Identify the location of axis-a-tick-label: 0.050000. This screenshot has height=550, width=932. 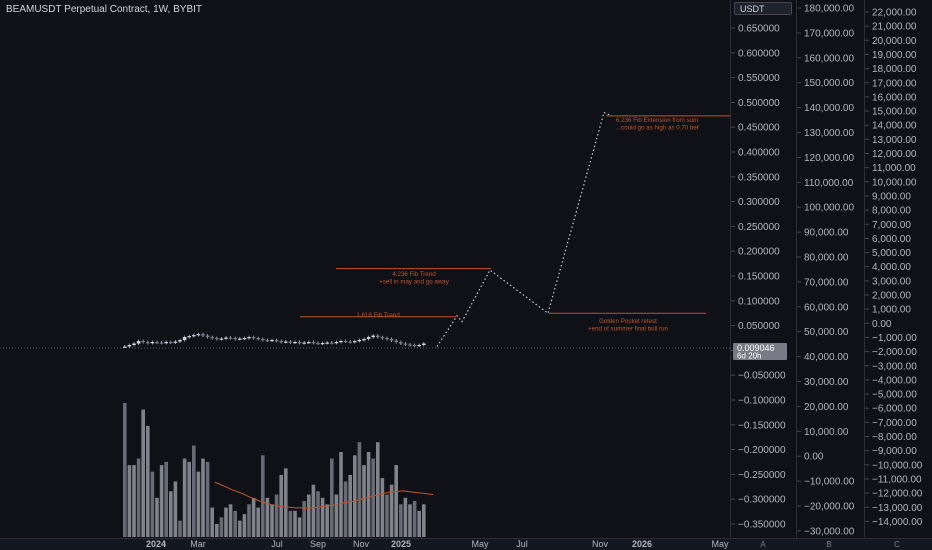
(759, 326).